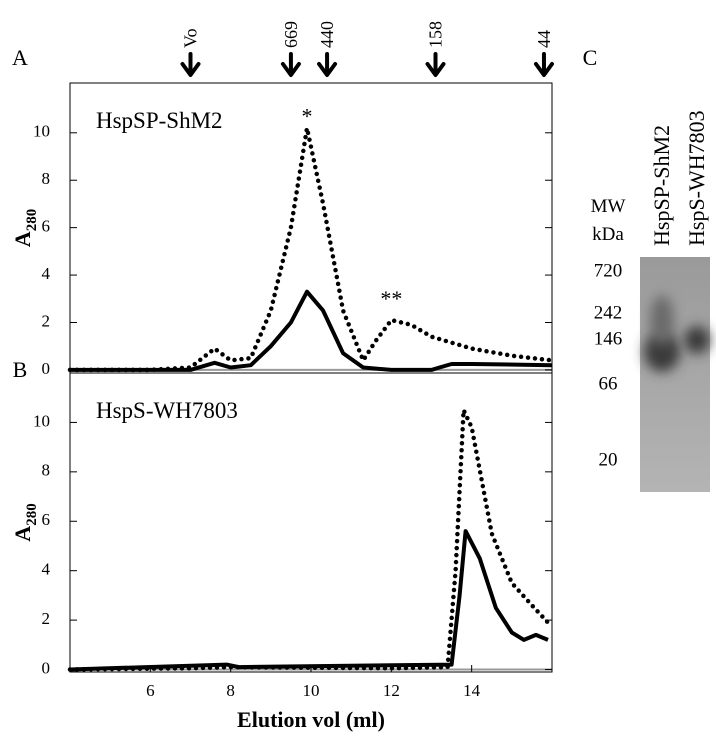  Describe the element at coordinates (608, 206) in the screenshot. I see `mw-label: MW` at that location.